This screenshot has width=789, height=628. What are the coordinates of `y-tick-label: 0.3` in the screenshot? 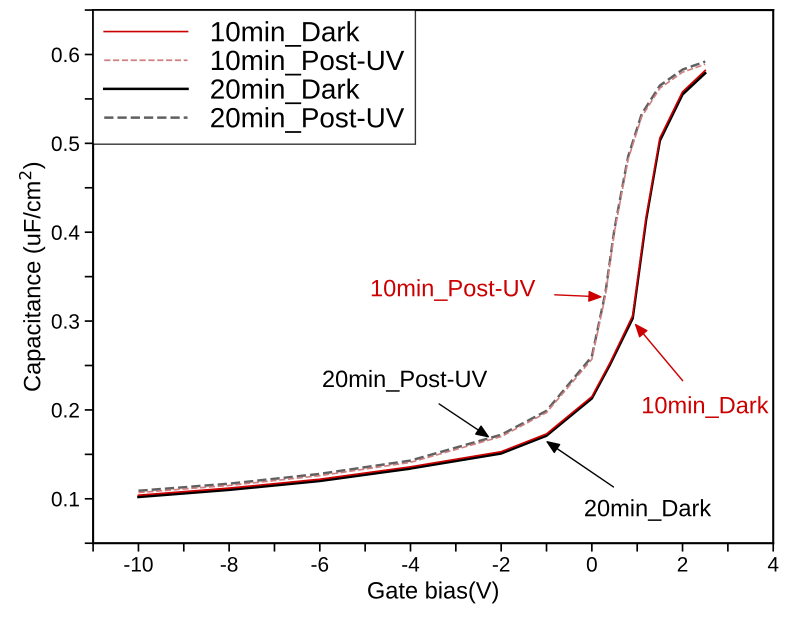 It's located at (65, 321).